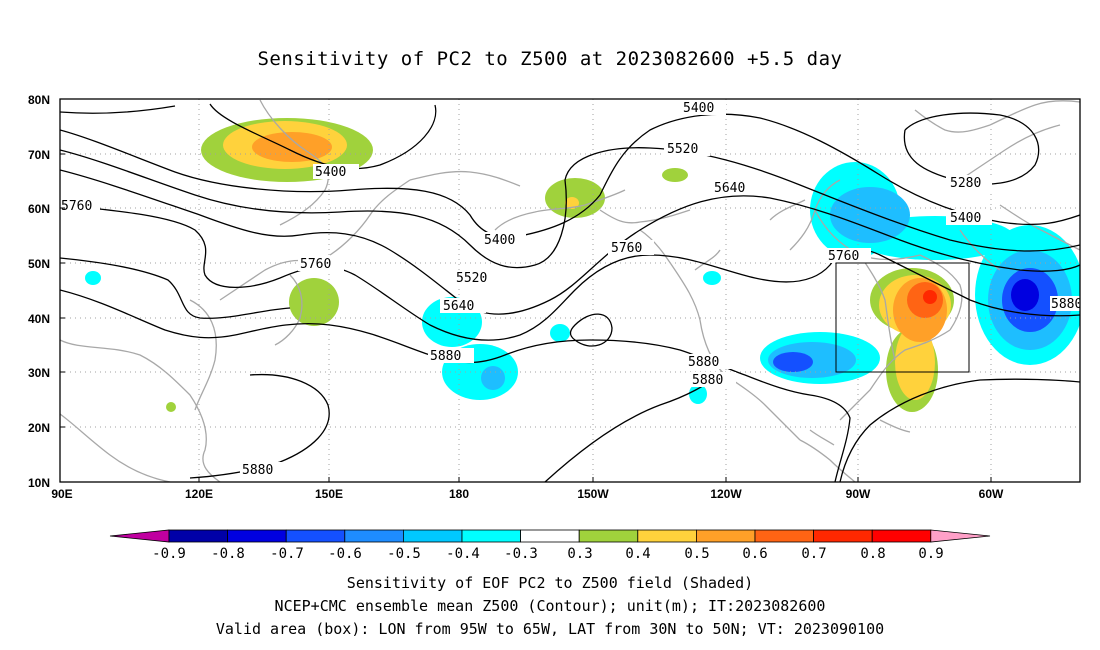  Describe the element at coordinates (39, 100) in the screenshot. I see `y-tick-label: 80N` at that location.